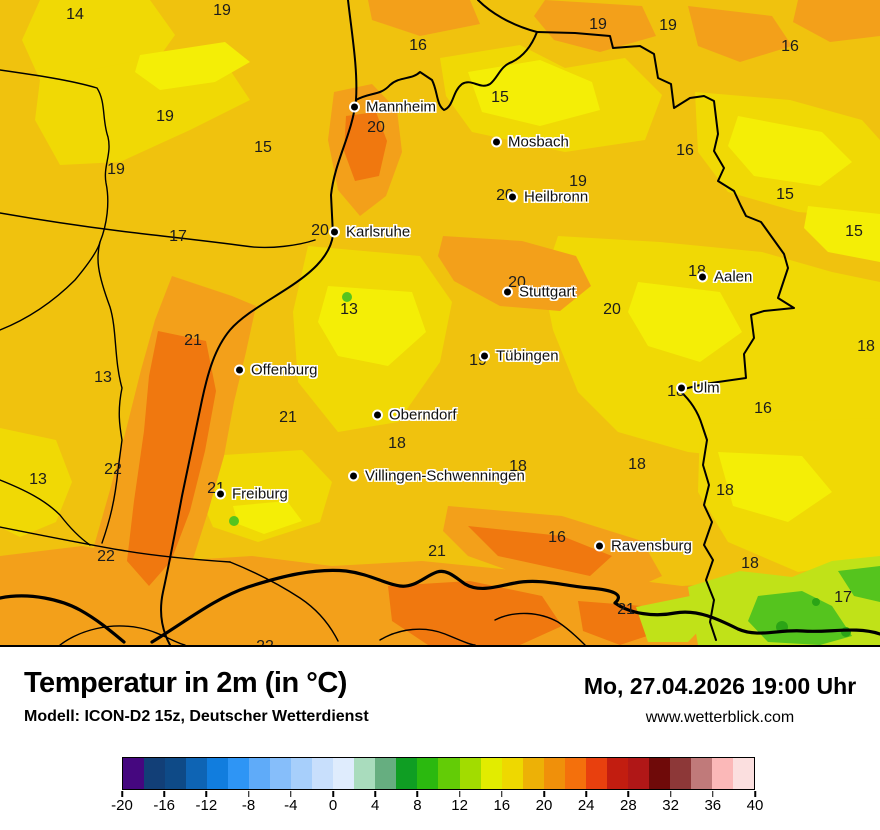  Describe the element at coordinates (375, 805) in the screenshot. I see `scale-tick-label: 4` at that location.